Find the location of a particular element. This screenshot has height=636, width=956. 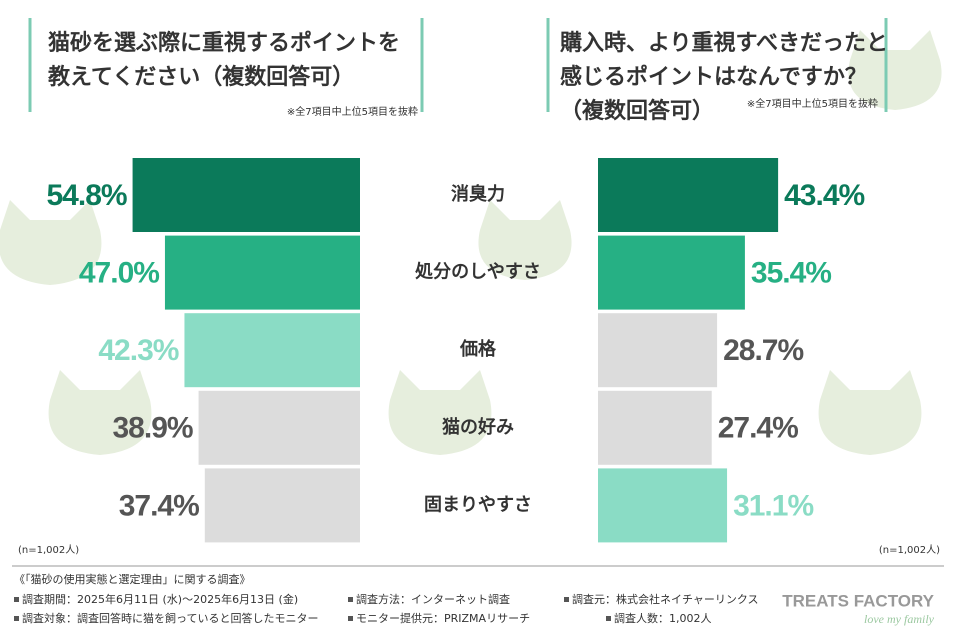

footer-item: 調査元：株式会社ネイチャーリンクス is located at coordinates (665, 599).